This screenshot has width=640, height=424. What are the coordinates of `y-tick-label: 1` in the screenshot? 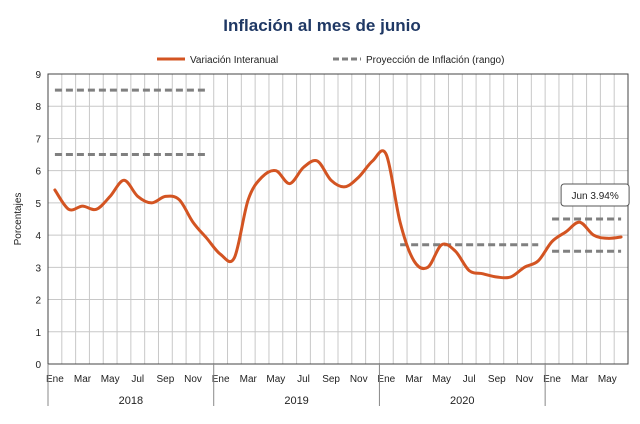 It's located at (38, 333).